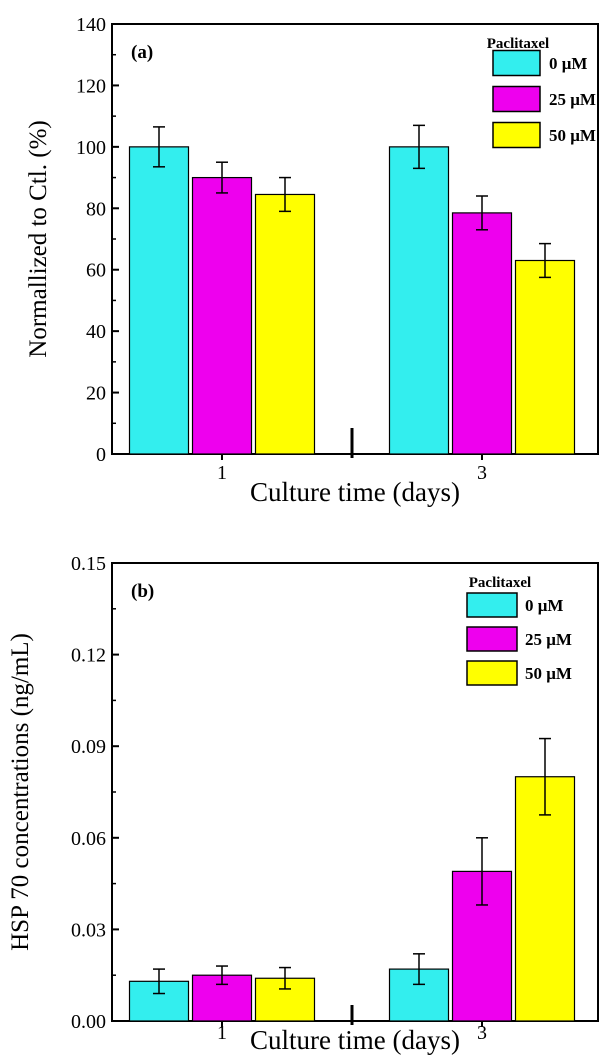  What do you see at coordinates (97, 240) in the screenshot?
I see `y-axis-ticks-a: 0 20 40 60 80 100 120 140` at bounding box center [97, 240].